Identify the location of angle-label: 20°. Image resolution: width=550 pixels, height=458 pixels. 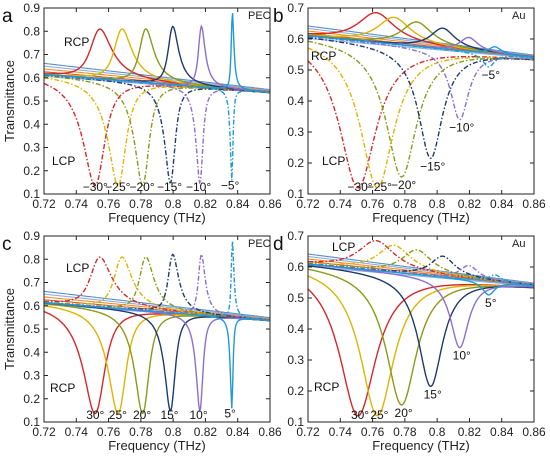
(404, 413).